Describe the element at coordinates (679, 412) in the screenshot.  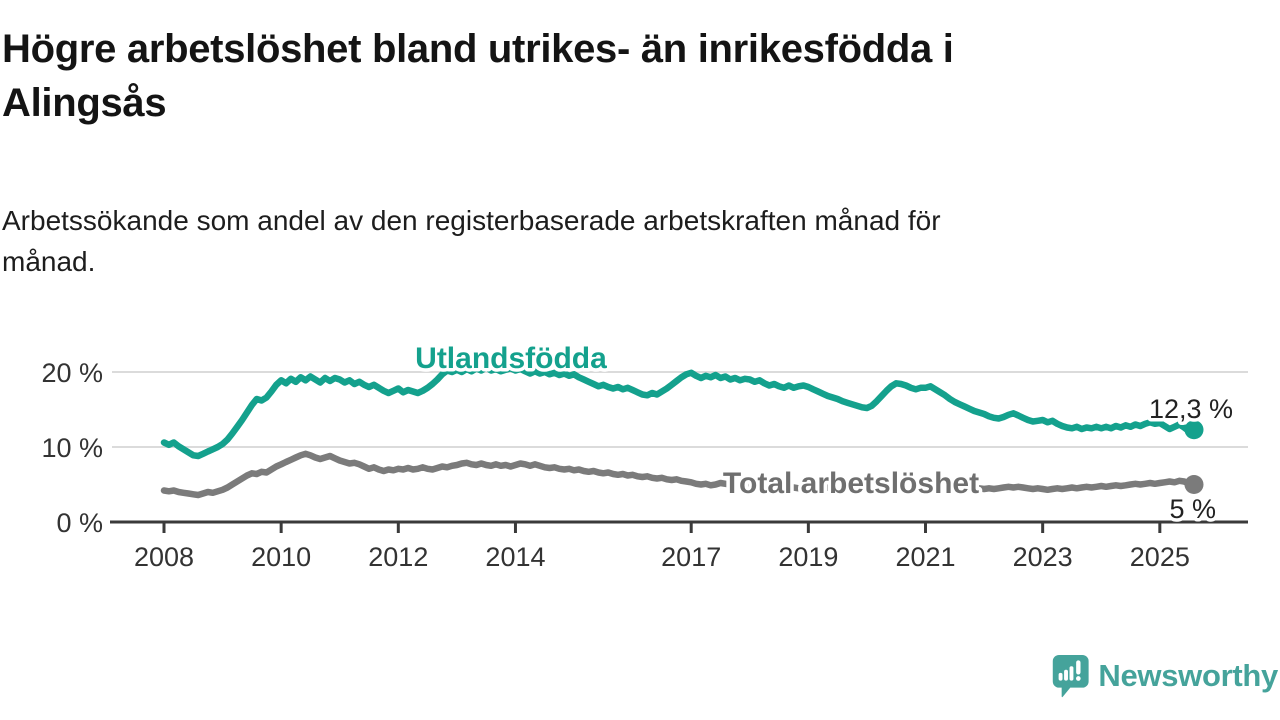
I see `series-line-utlandsfodda` at that location.